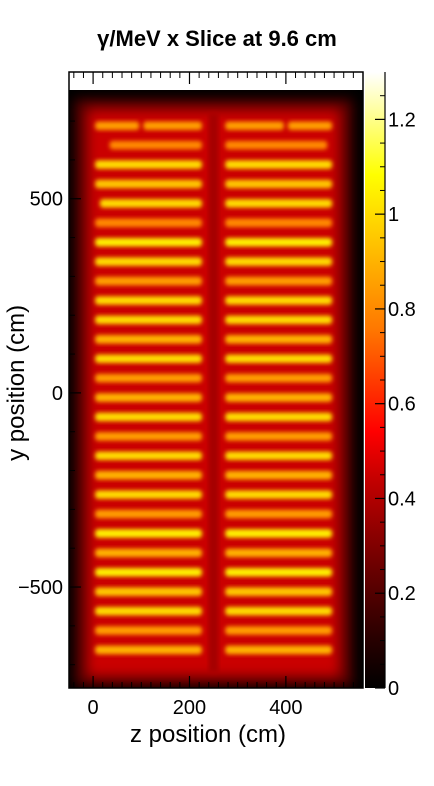  Describe the element at coordinates (375, 380) in the screenshot. I see `colorbar` at that location.